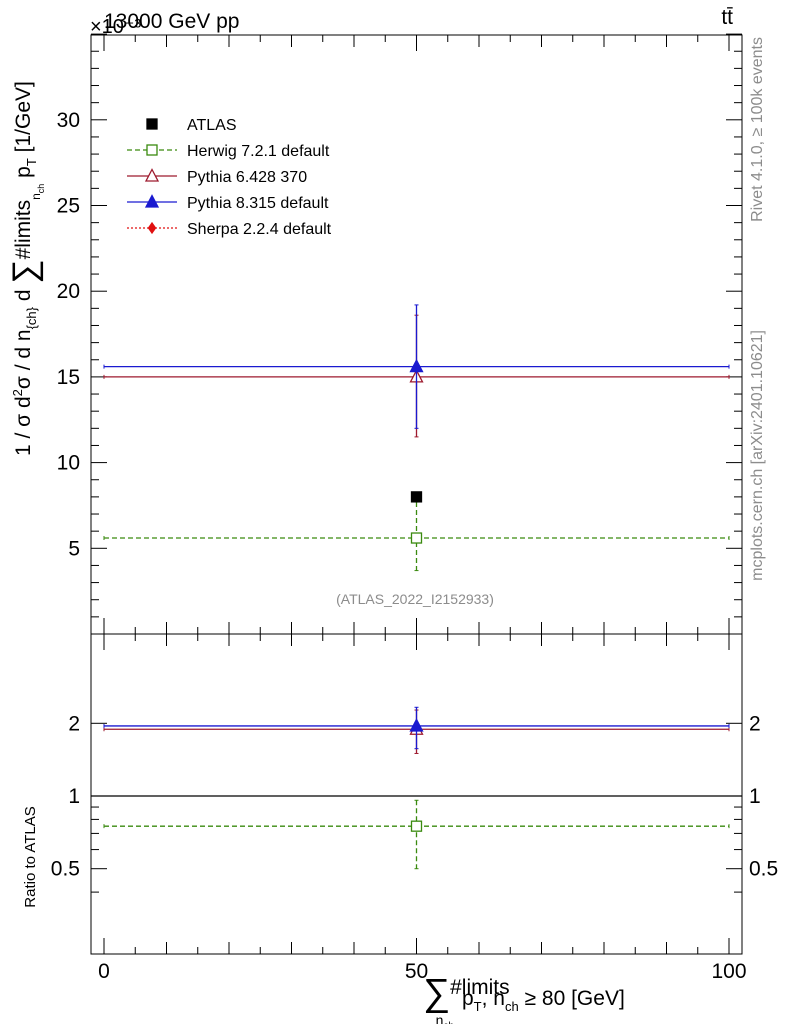 The image size is (786, 1024). I want to click on ratio-y-axis-title: Ratio to ATLAS, so click(30, 856).